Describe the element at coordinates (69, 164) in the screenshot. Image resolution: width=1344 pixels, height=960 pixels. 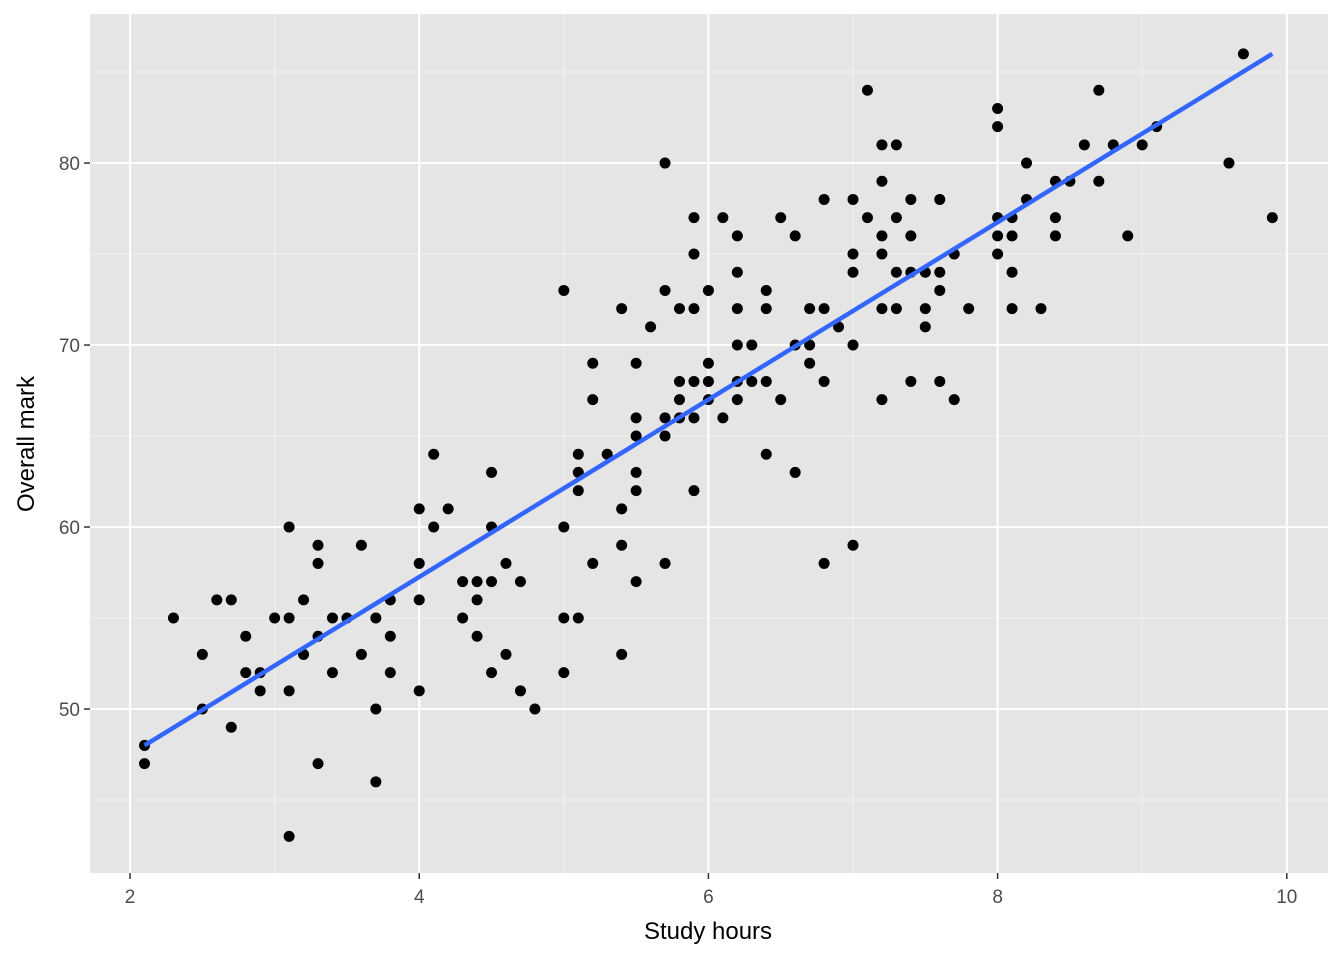
I see `y-tick-label: 80` at that location.